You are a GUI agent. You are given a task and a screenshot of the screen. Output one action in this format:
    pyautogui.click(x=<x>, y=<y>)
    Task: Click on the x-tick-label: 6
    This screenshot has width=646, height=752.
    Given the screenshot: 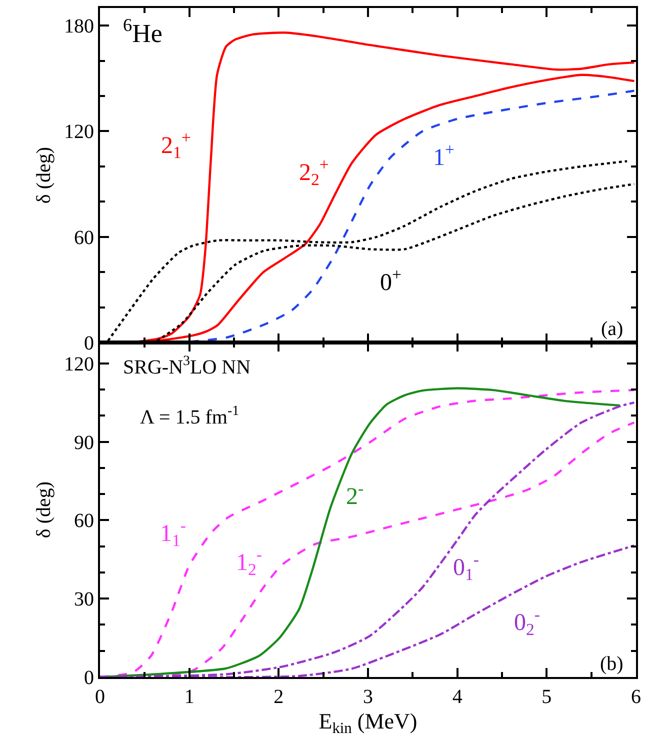 What is the action you would take?
    pyautogui.click(x=636, y=697)
    